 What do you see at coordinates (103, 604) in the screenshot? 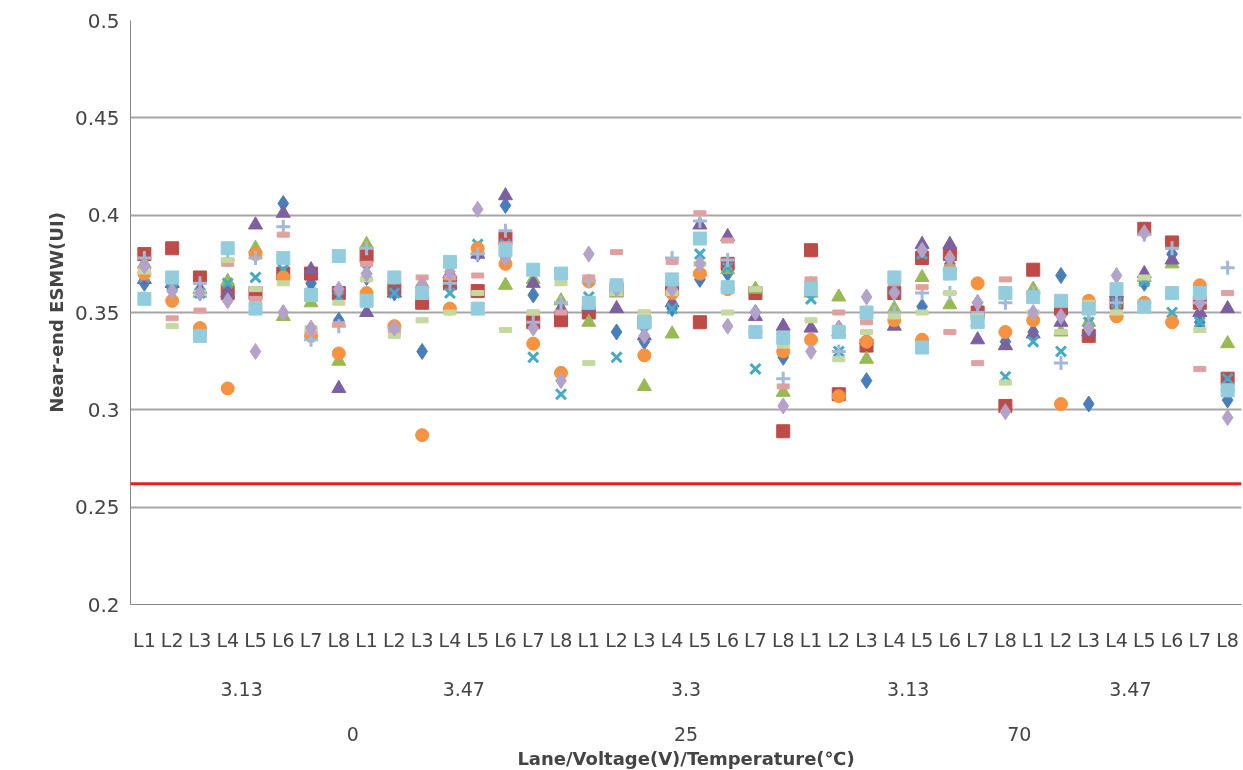
I see `y-tick-label: 0.2` at bounding box center [103, 604].